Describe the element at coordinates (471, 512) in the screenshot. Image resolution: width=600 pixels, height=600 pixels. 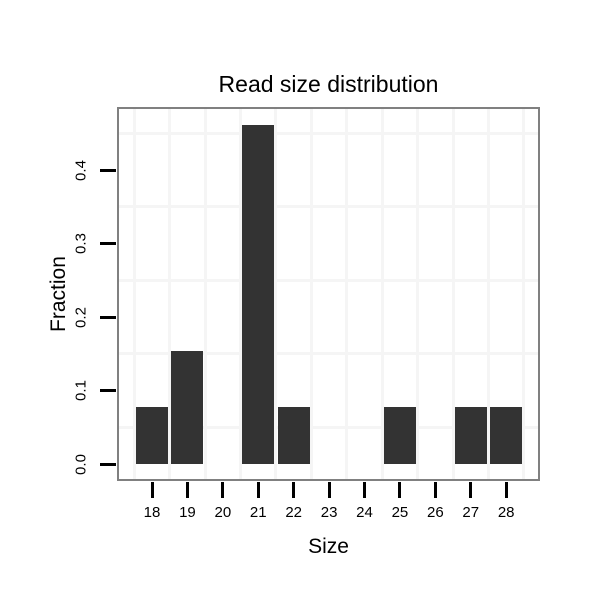
I see `x-tick-label: 27` at that location.